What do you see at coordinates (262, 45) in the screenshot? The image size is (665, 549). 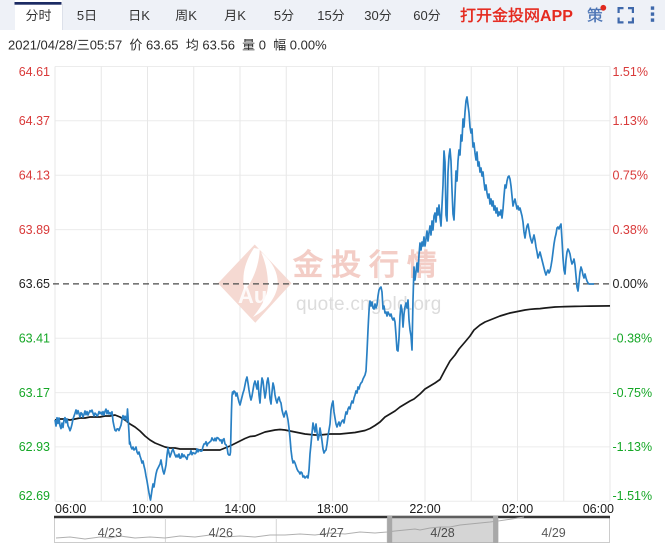 I see `svg-text: 0` at bounding box center [262, 45].